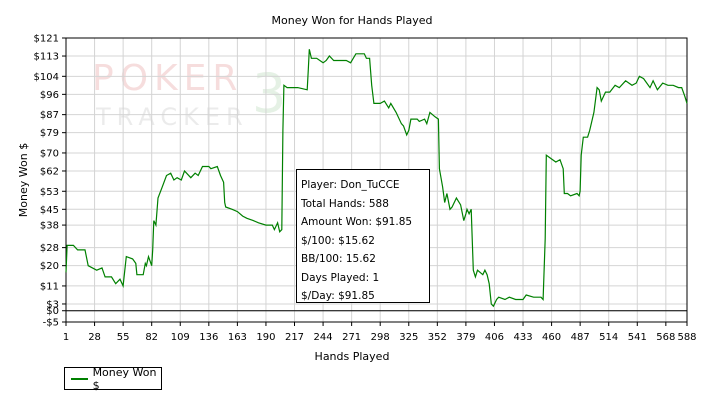 The image size is (704, 410). Describe the element at coordinates (49, 153) in the screenshot. I see `y-tick-label: $70` at that location.